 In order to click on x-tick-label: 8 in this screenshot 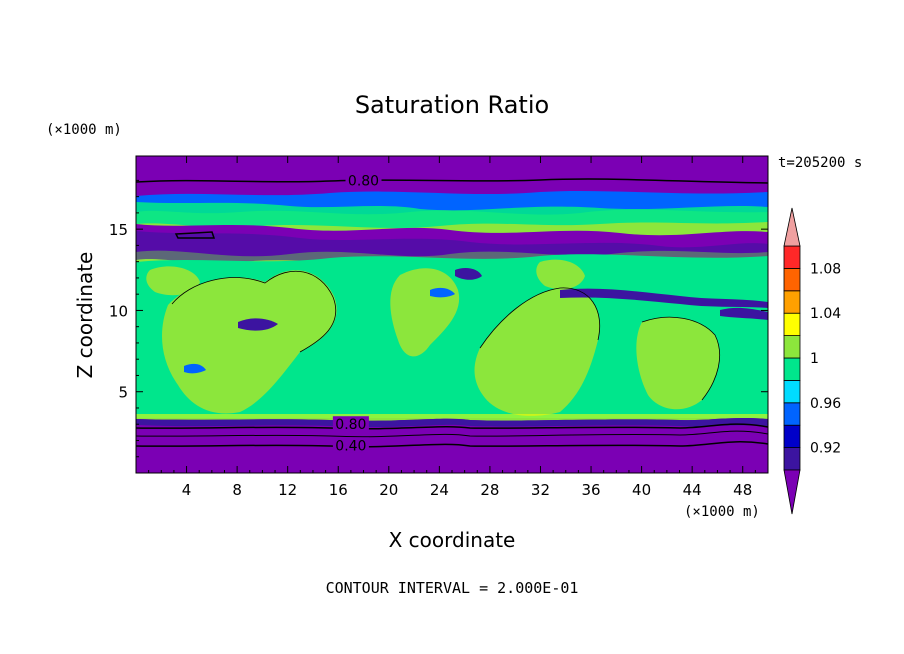, I will do `click(237, 490)`.